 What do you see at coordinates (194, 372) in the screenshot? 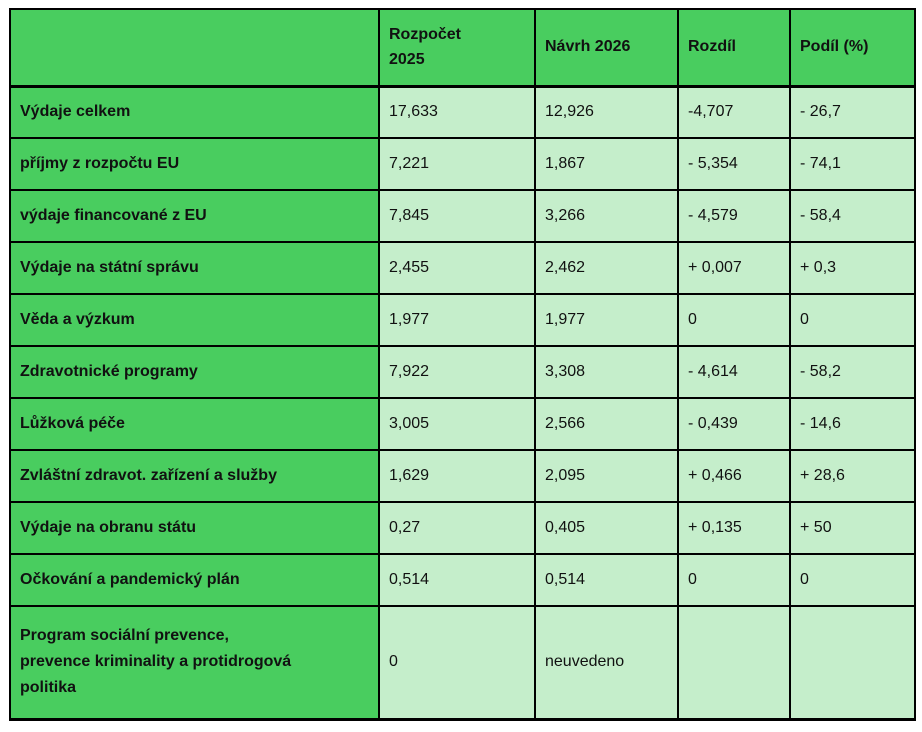
I see `row-label: Zdravotnické programy` at bounding box center [194, 372].